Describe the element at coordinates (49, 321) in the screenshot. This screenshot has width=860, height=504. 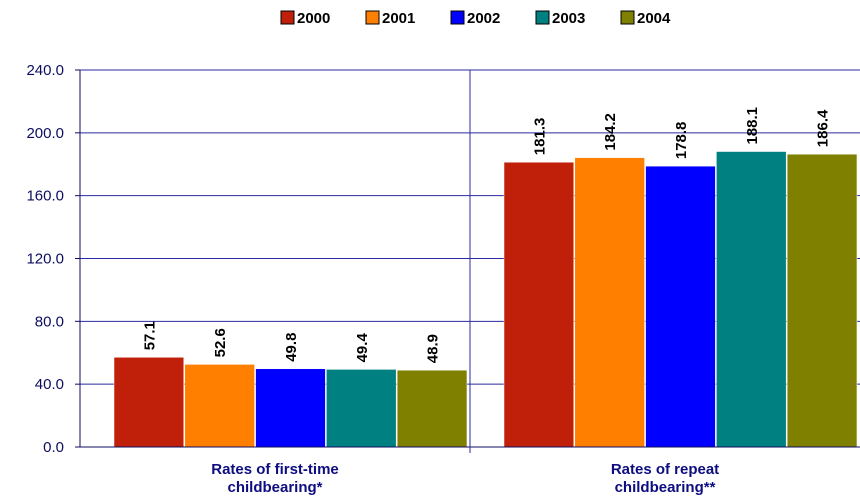
I see `y-tick-label: 80.0` at that location.